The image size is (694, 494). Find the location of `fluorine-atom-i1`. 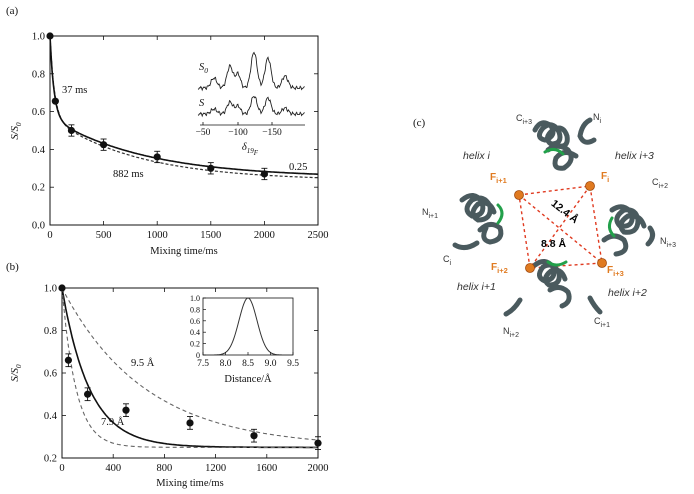

fluorine-atom-i1 is located at coordinates (519, 195).